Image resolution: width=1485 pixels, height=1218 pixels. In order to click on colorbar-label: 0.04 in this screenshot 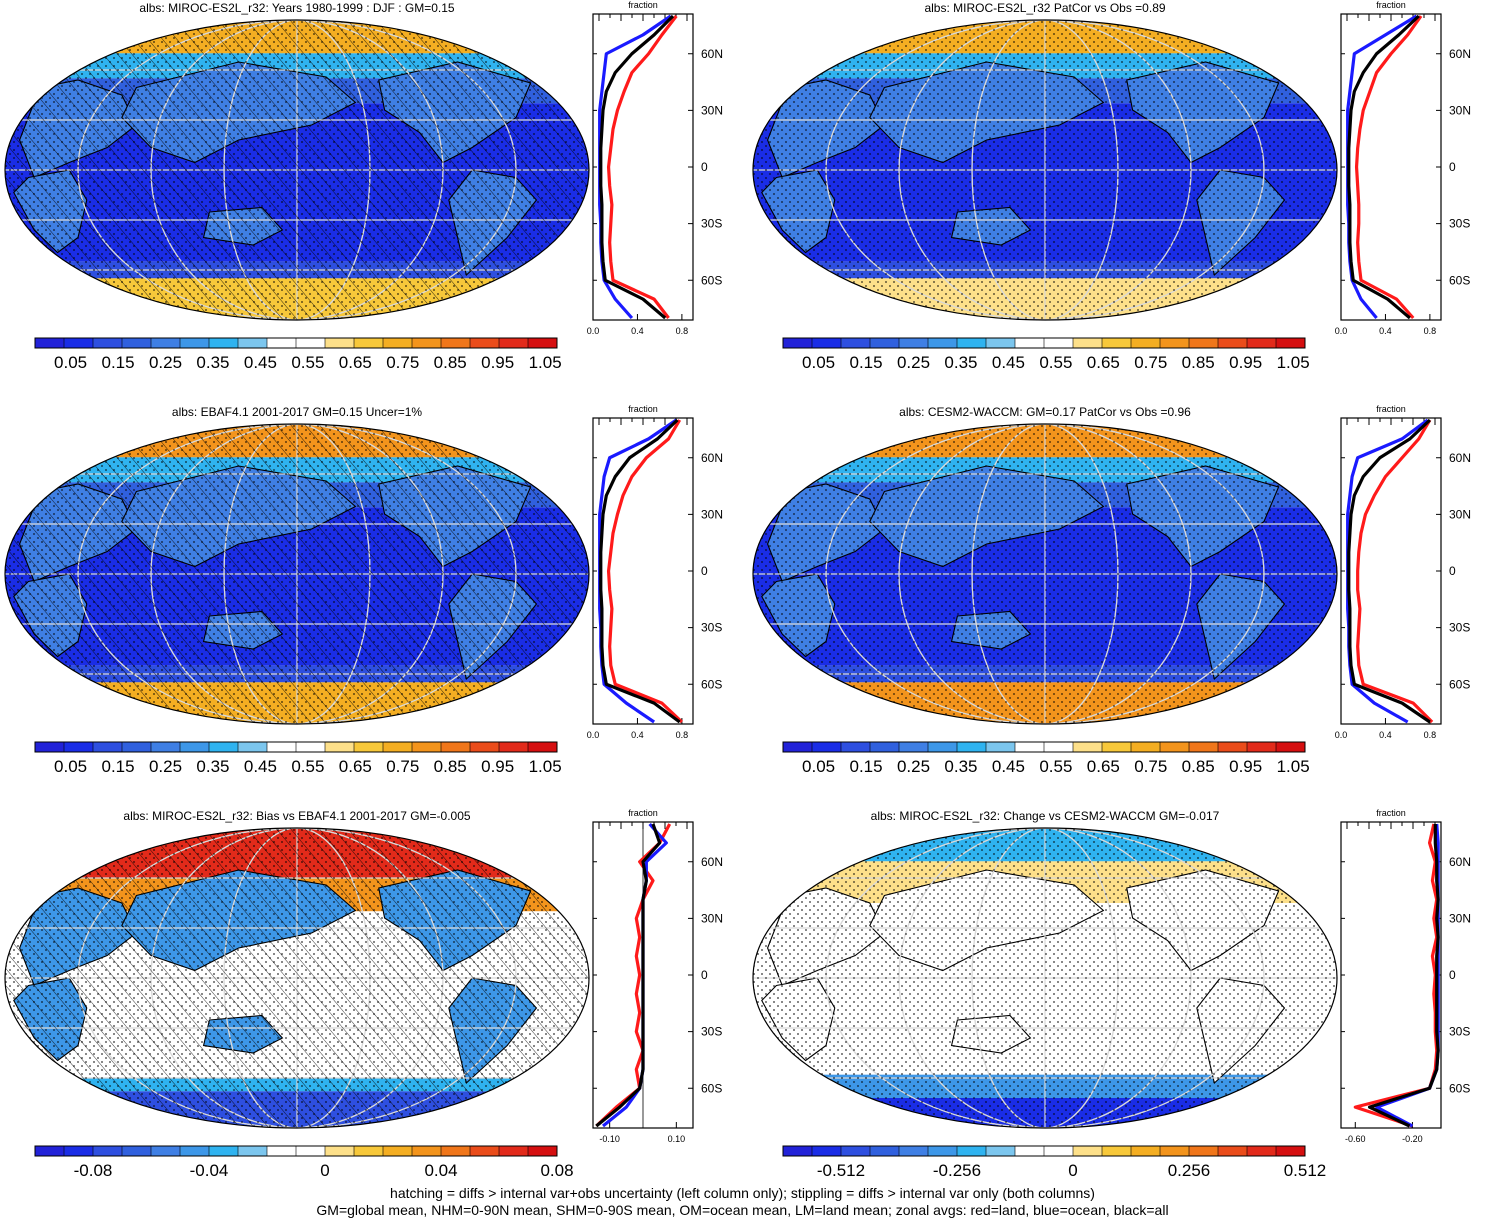, I will do `click(440, 1170)`.